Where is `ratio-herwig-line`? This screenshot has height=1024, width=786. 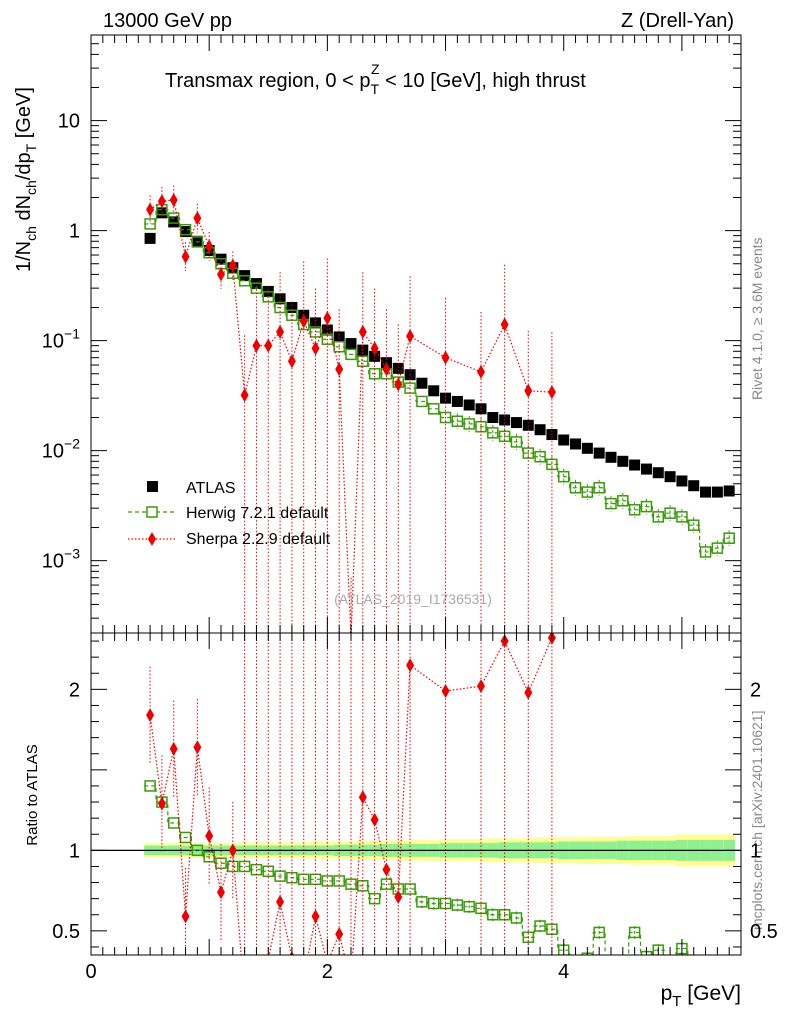 ratio-herwig-line is located at coordinates (416, 870).